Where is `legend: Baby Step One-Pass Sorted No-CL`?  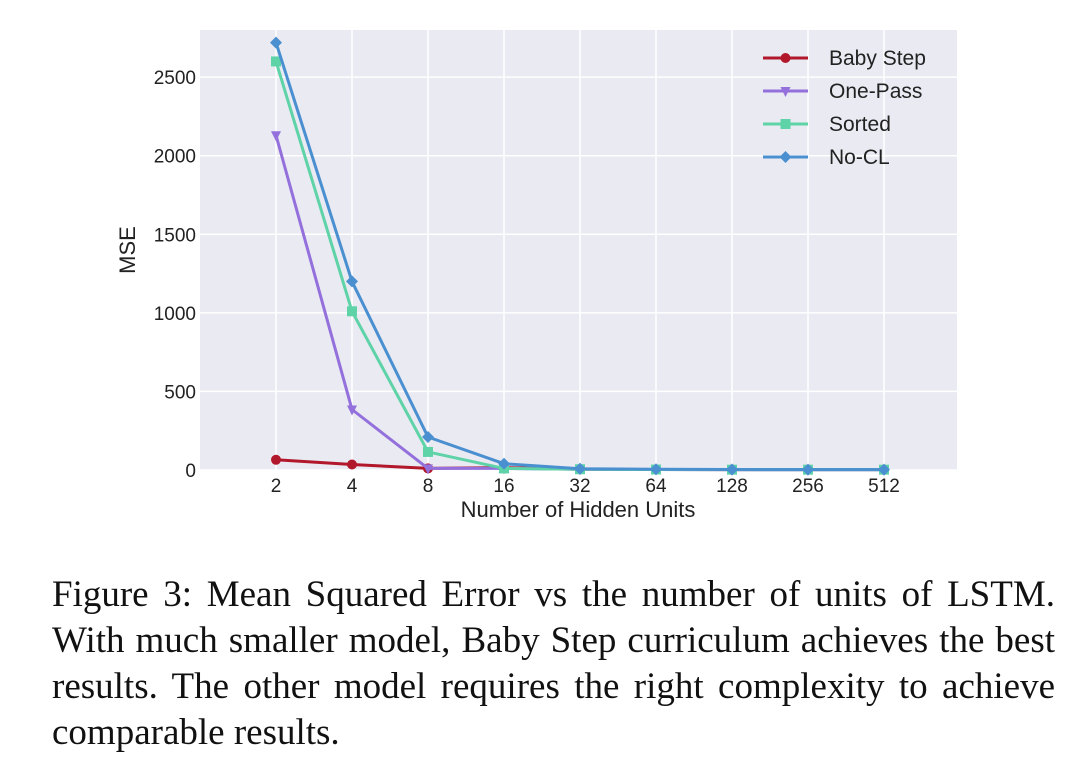
legend: Baby Step One-Pass Sorted No-CL is located at coordinates (844, 108).